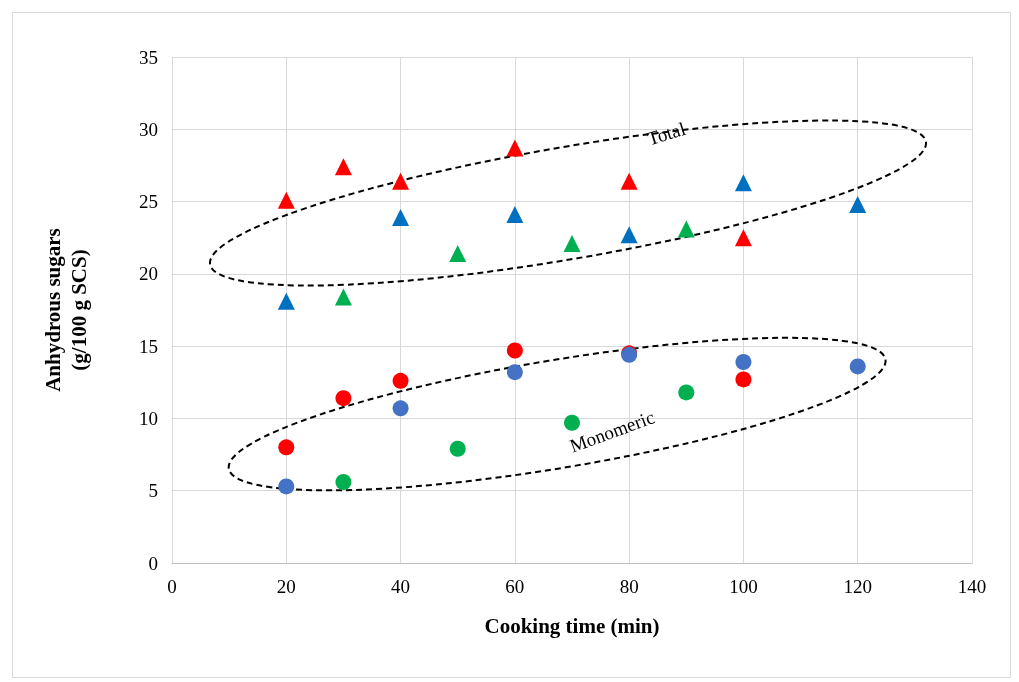 The width and height of the screenshot is (1019, 682). Describe the element at coordinates (666, 133) in the screenshot. I see `annotation: Total` at that location.